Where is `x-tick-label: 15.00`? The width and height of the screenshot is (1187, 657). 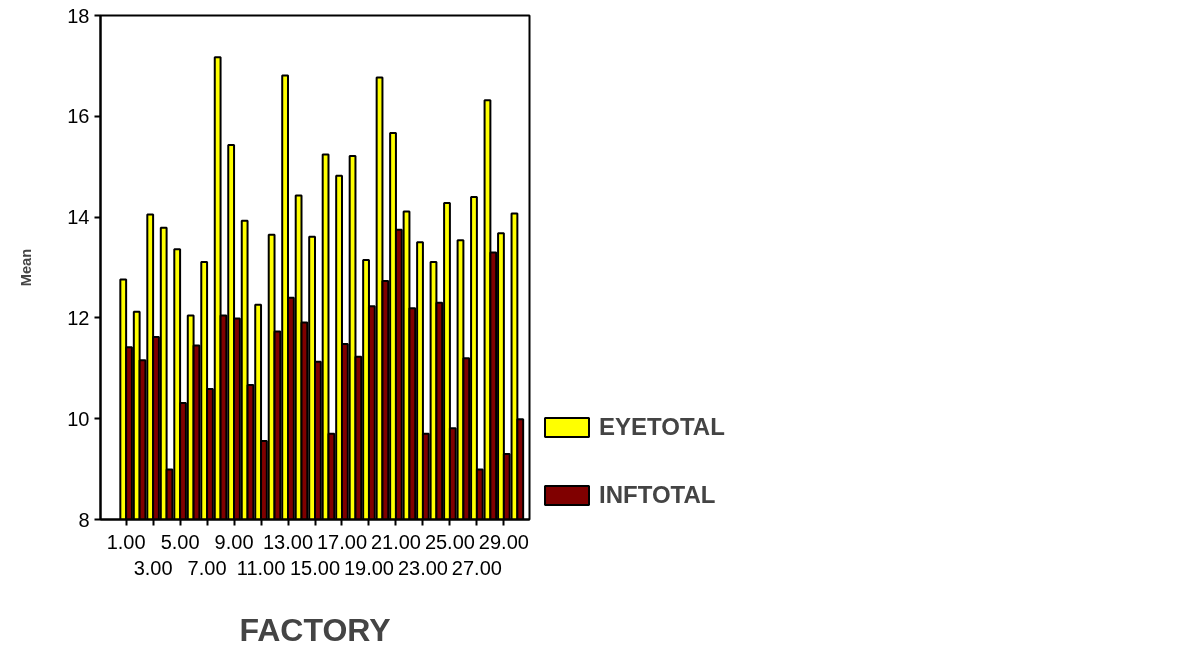 x-tick-label: 15.00 is located at coordinates (315, 567).